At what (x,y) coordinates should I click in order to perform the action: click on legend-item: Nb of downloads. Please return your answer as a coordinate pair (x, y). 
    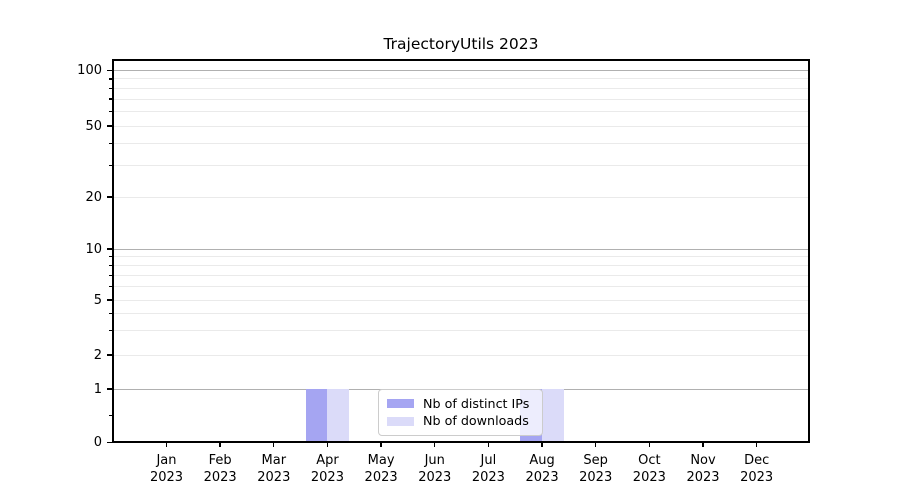
    Looking at the image, I should click on (460, 420).